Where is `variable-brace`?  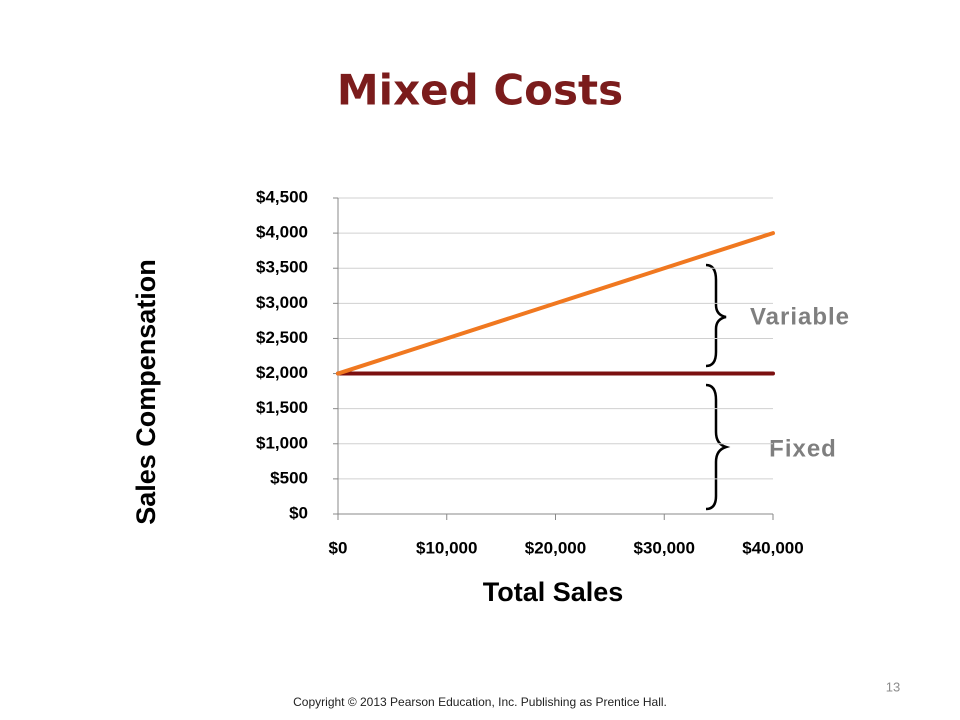 variable-brace is located at coordinates (716, 315).